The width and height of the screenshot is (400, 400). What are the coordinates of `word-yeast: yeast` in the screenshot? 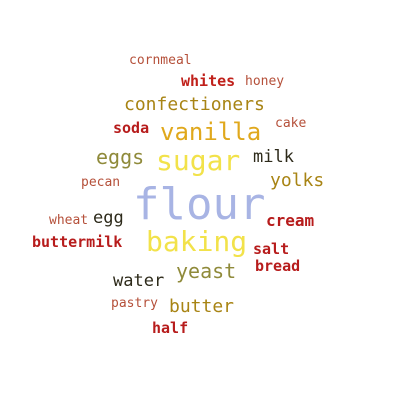 It's located at (206, 271).